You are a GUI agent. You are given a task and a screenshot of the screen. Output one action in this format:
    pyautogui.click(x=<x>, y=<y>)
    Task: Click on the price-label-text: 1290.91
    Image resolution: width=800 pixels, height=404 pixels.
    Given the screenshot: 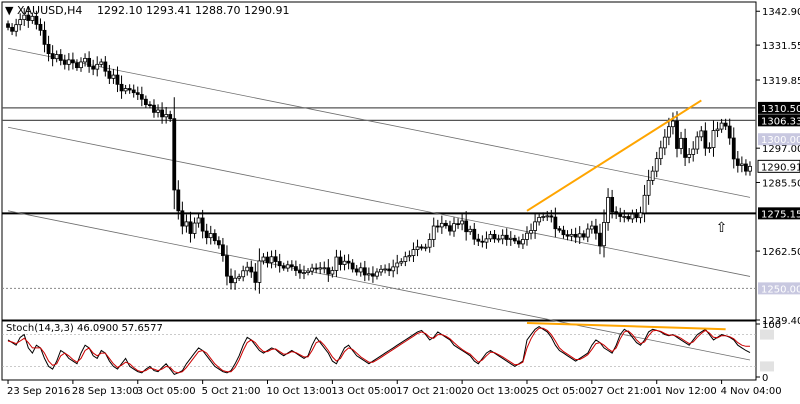 What is the action you would take?
    pyautogui.click(x=780, y=167)
    